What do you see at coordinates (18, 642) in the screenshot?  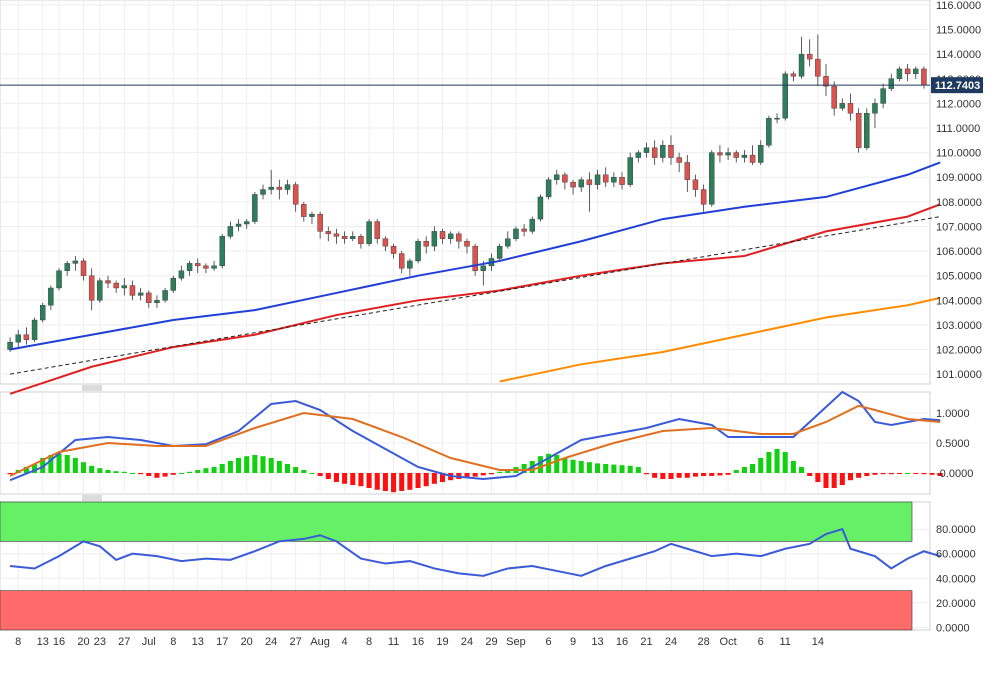 I see `x-tick-label: 8` at bounding box center [18, 642].